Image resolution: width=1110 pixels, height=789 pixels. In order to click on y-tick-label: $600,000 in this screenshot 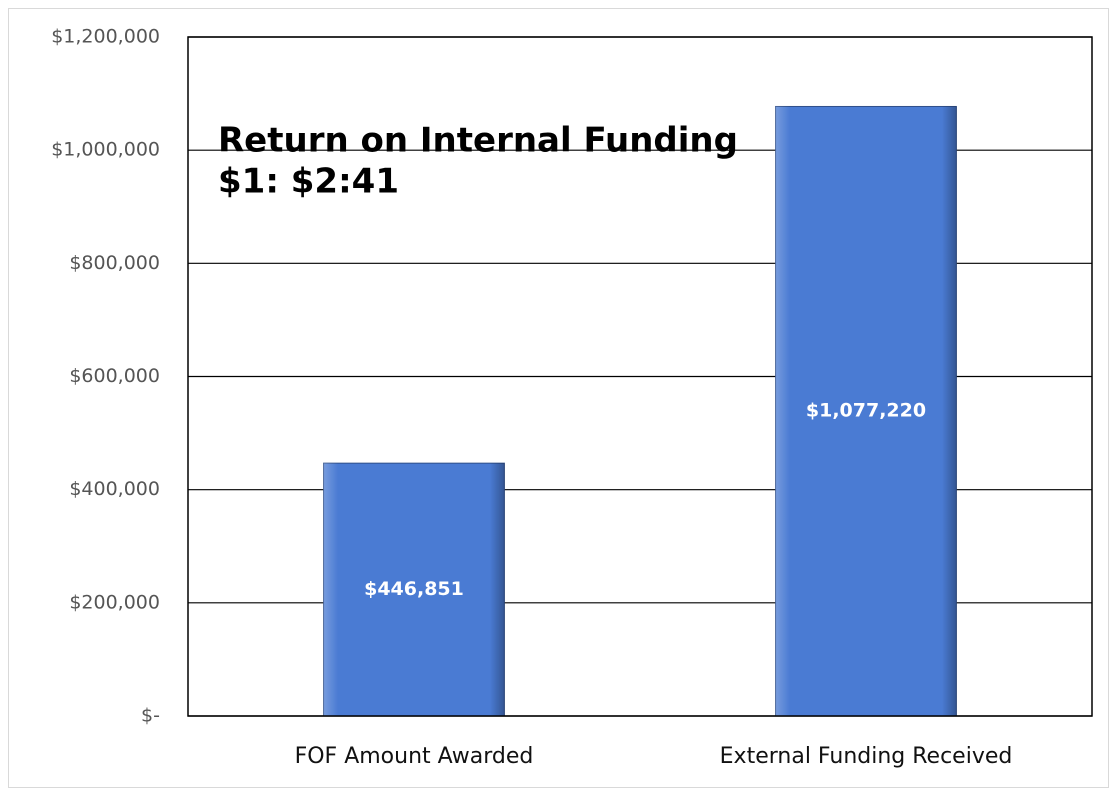, I will do `click(114, 376)`.